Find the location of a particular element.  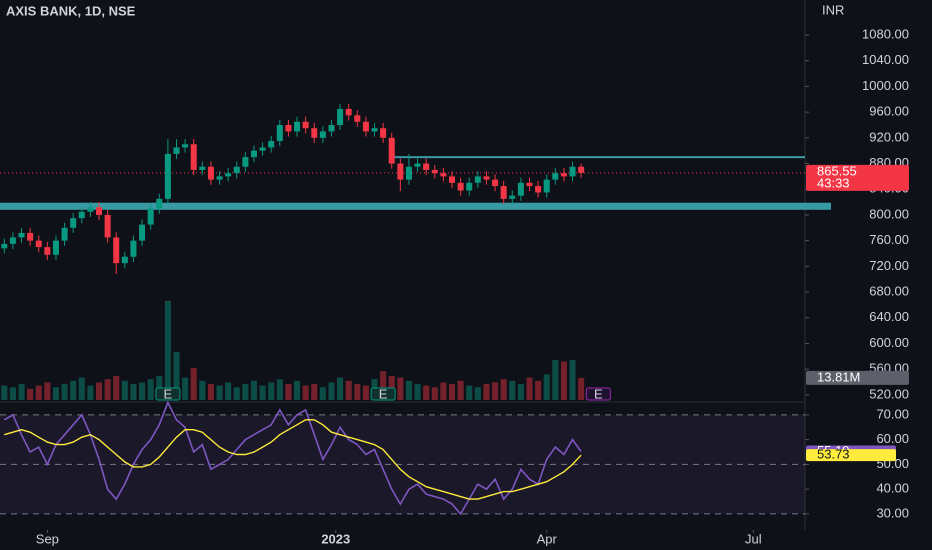

y-tick-label: 600.00 is located at coordinates (889, 342).